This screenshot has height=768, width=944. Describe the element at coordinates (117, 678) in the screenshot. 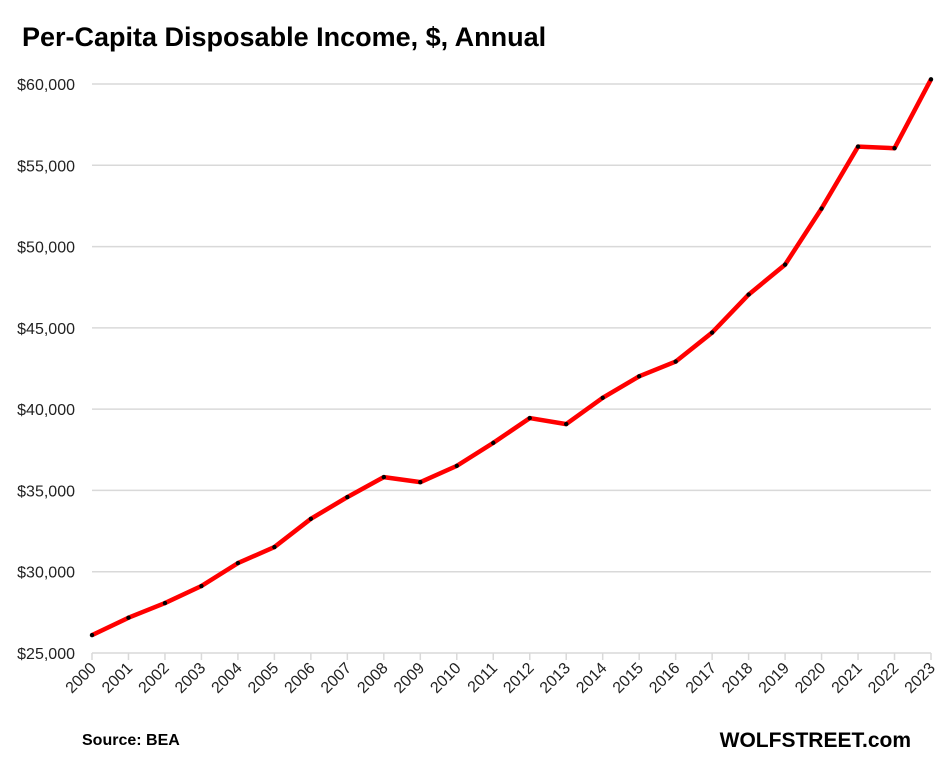

I see `x-tick-label: 2001` at that location.